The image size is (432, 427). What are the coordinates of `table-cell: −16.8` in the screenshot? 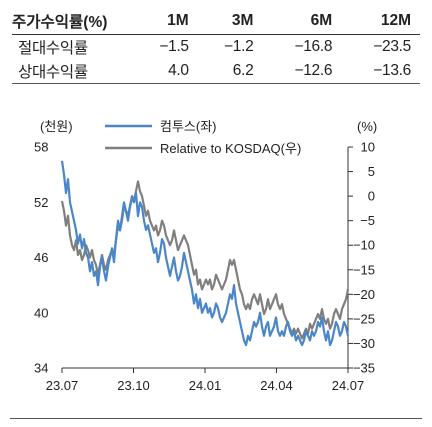 It's located at (313, 46).